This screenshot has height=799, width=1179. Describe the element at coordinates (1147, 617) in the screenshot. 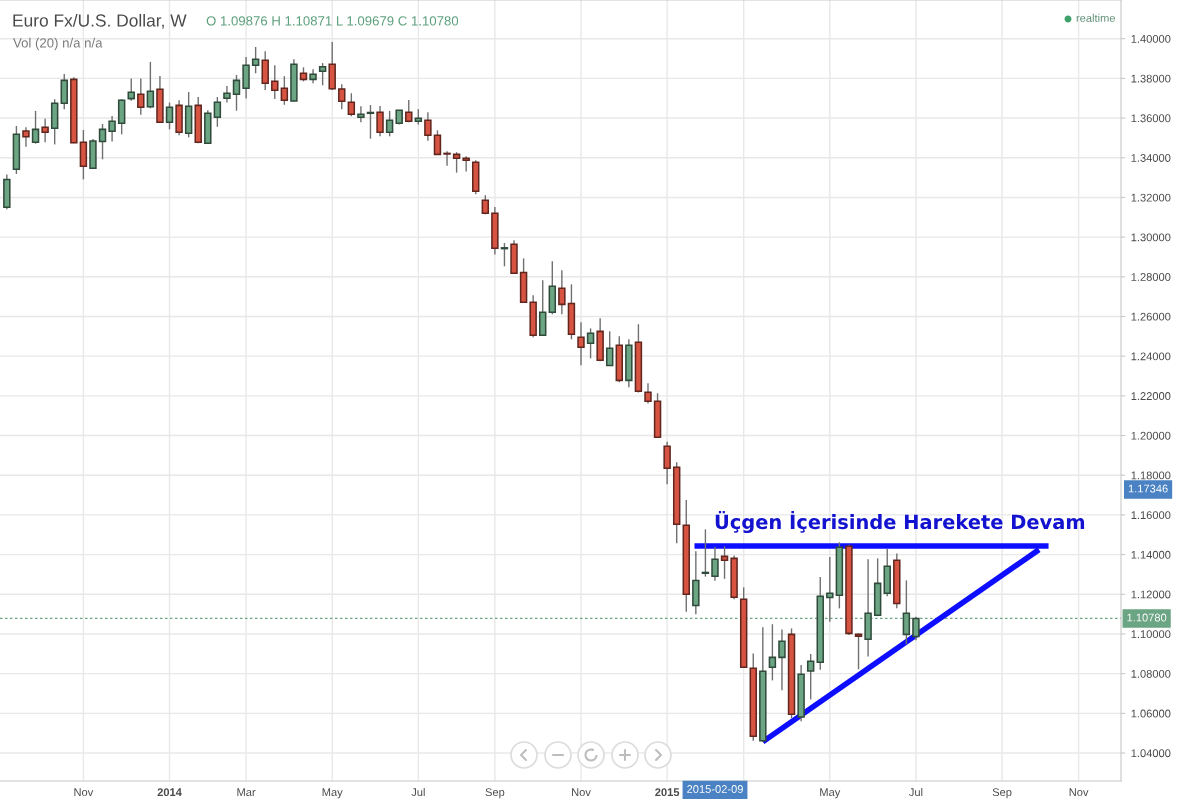

I see `ref-line-label: 1.10780` at that location.